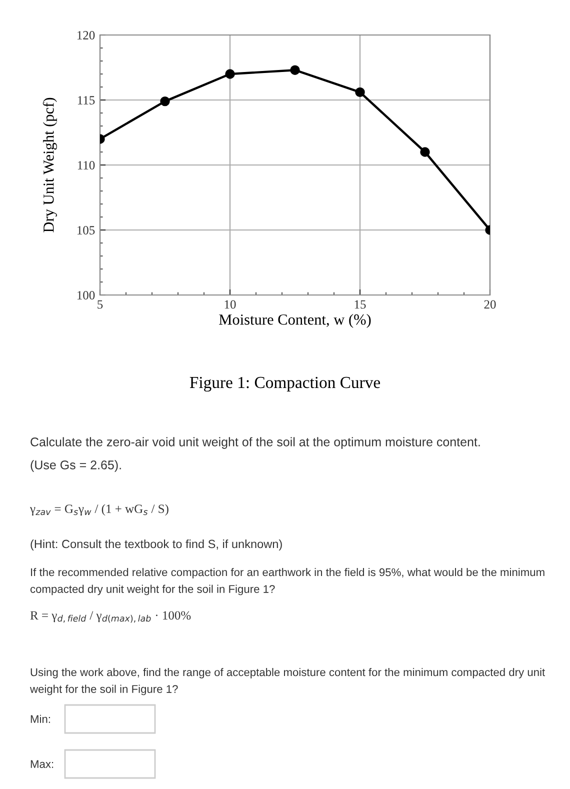  What do you see at coordinates (490, 304) in the screenshot?
I see `x-tick-label: 20` at bounding box center [490, 304].